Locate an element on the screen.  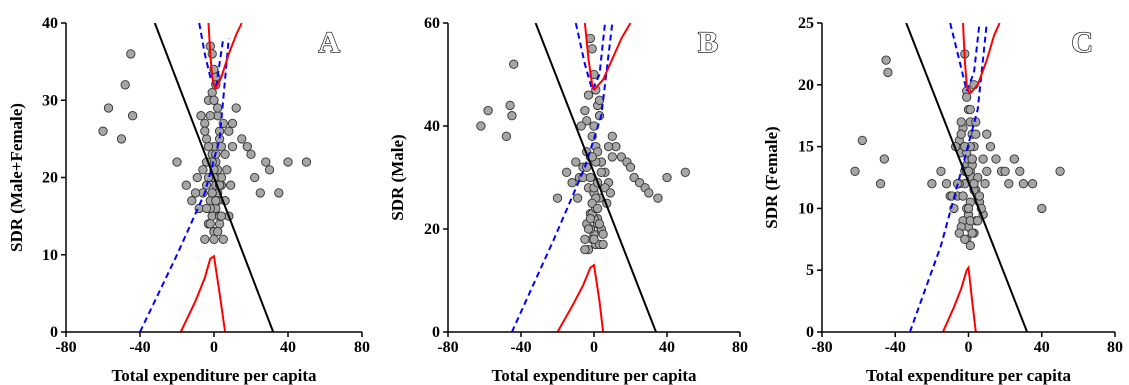
y-tick-label: 5 is located at coordinates (810, 270).